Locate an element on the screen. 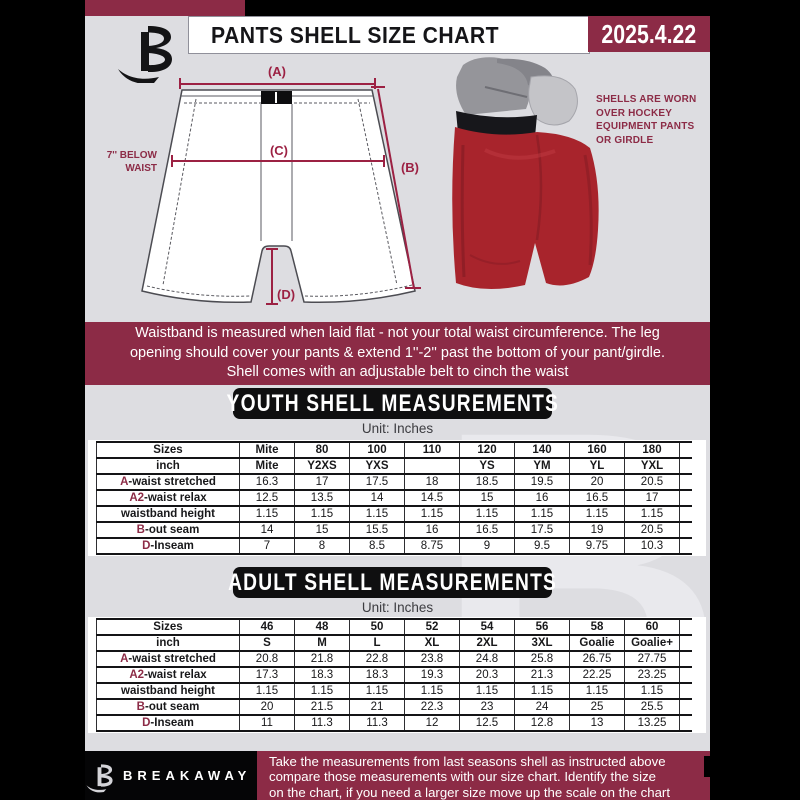  table-cell: 3XL is located at coordinates (542, 643).